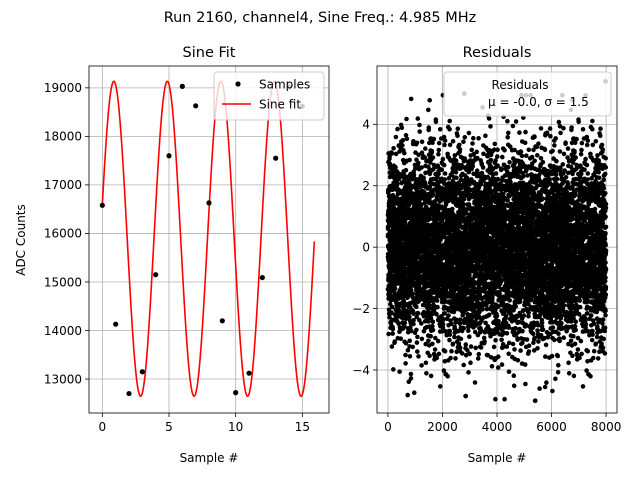 Image resolution: width=640 pixels, height=484 pixels. Describe the element at coordinates (209, 458) in the screenshot. I see `sine-fit-xlabel: Sample #` at that location.